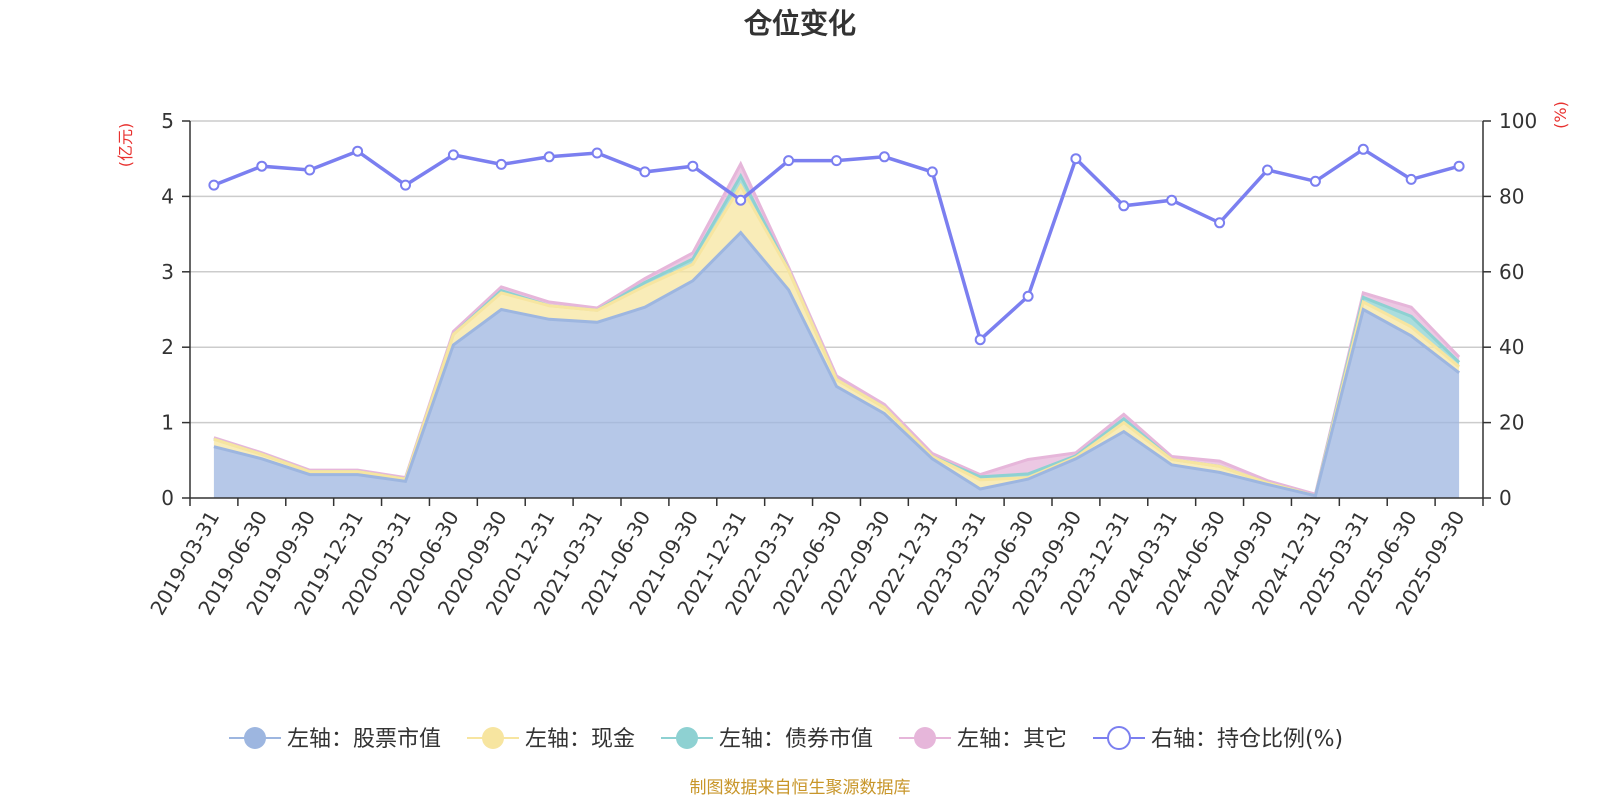  I want to click on left-axis-tick-label: 0, so click(167, 498).